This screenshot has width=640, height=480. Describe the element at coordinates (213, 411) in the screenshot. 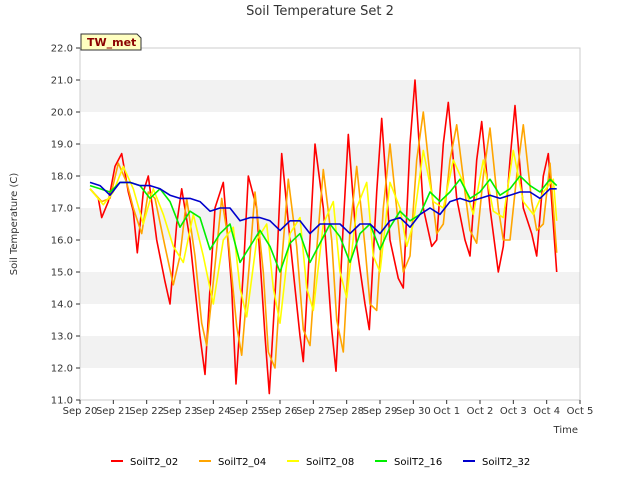

I see `x-tick-label: Sep 24` at that location.